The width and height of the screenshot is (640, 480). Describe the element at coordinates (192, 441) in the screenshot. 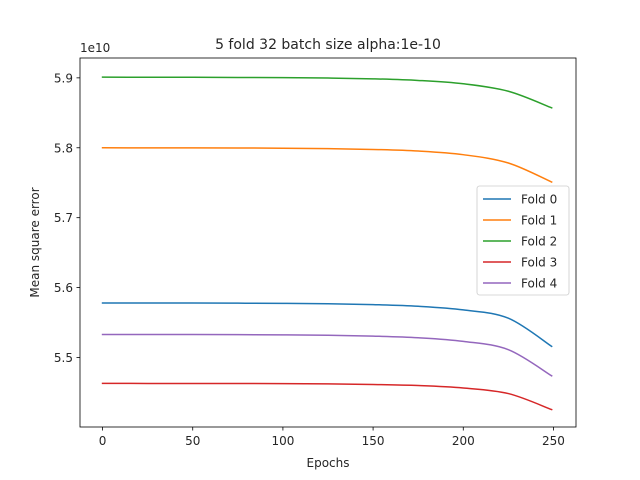

I see `x-tick-label: 50` at that location.